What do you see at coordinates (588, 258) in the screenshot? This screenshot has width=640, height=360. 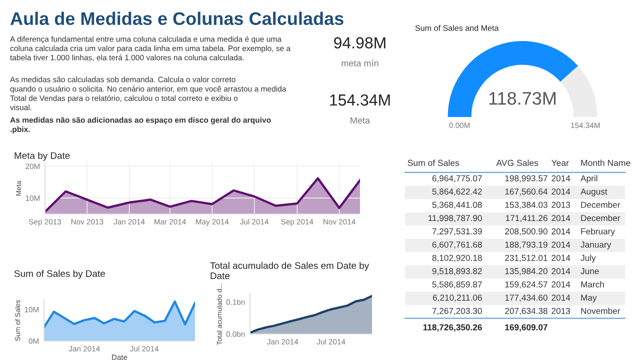 I see `text: July` at bounding box center [588, 258].